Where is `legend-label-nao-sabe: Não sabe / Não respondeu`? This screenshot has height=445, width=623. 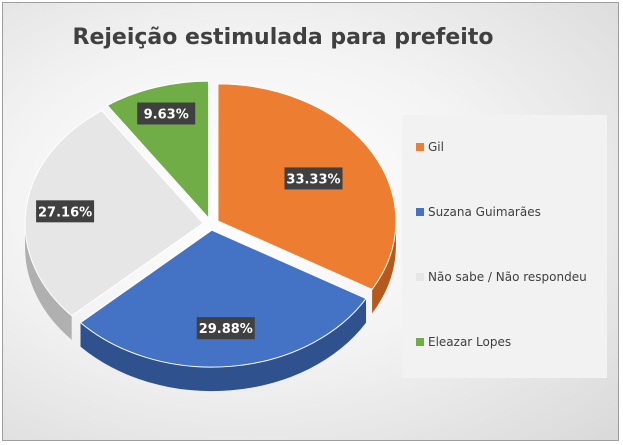 legend-label-nao-sabe: Não sabe / Não respondeu is located at coordinates (507, 277).